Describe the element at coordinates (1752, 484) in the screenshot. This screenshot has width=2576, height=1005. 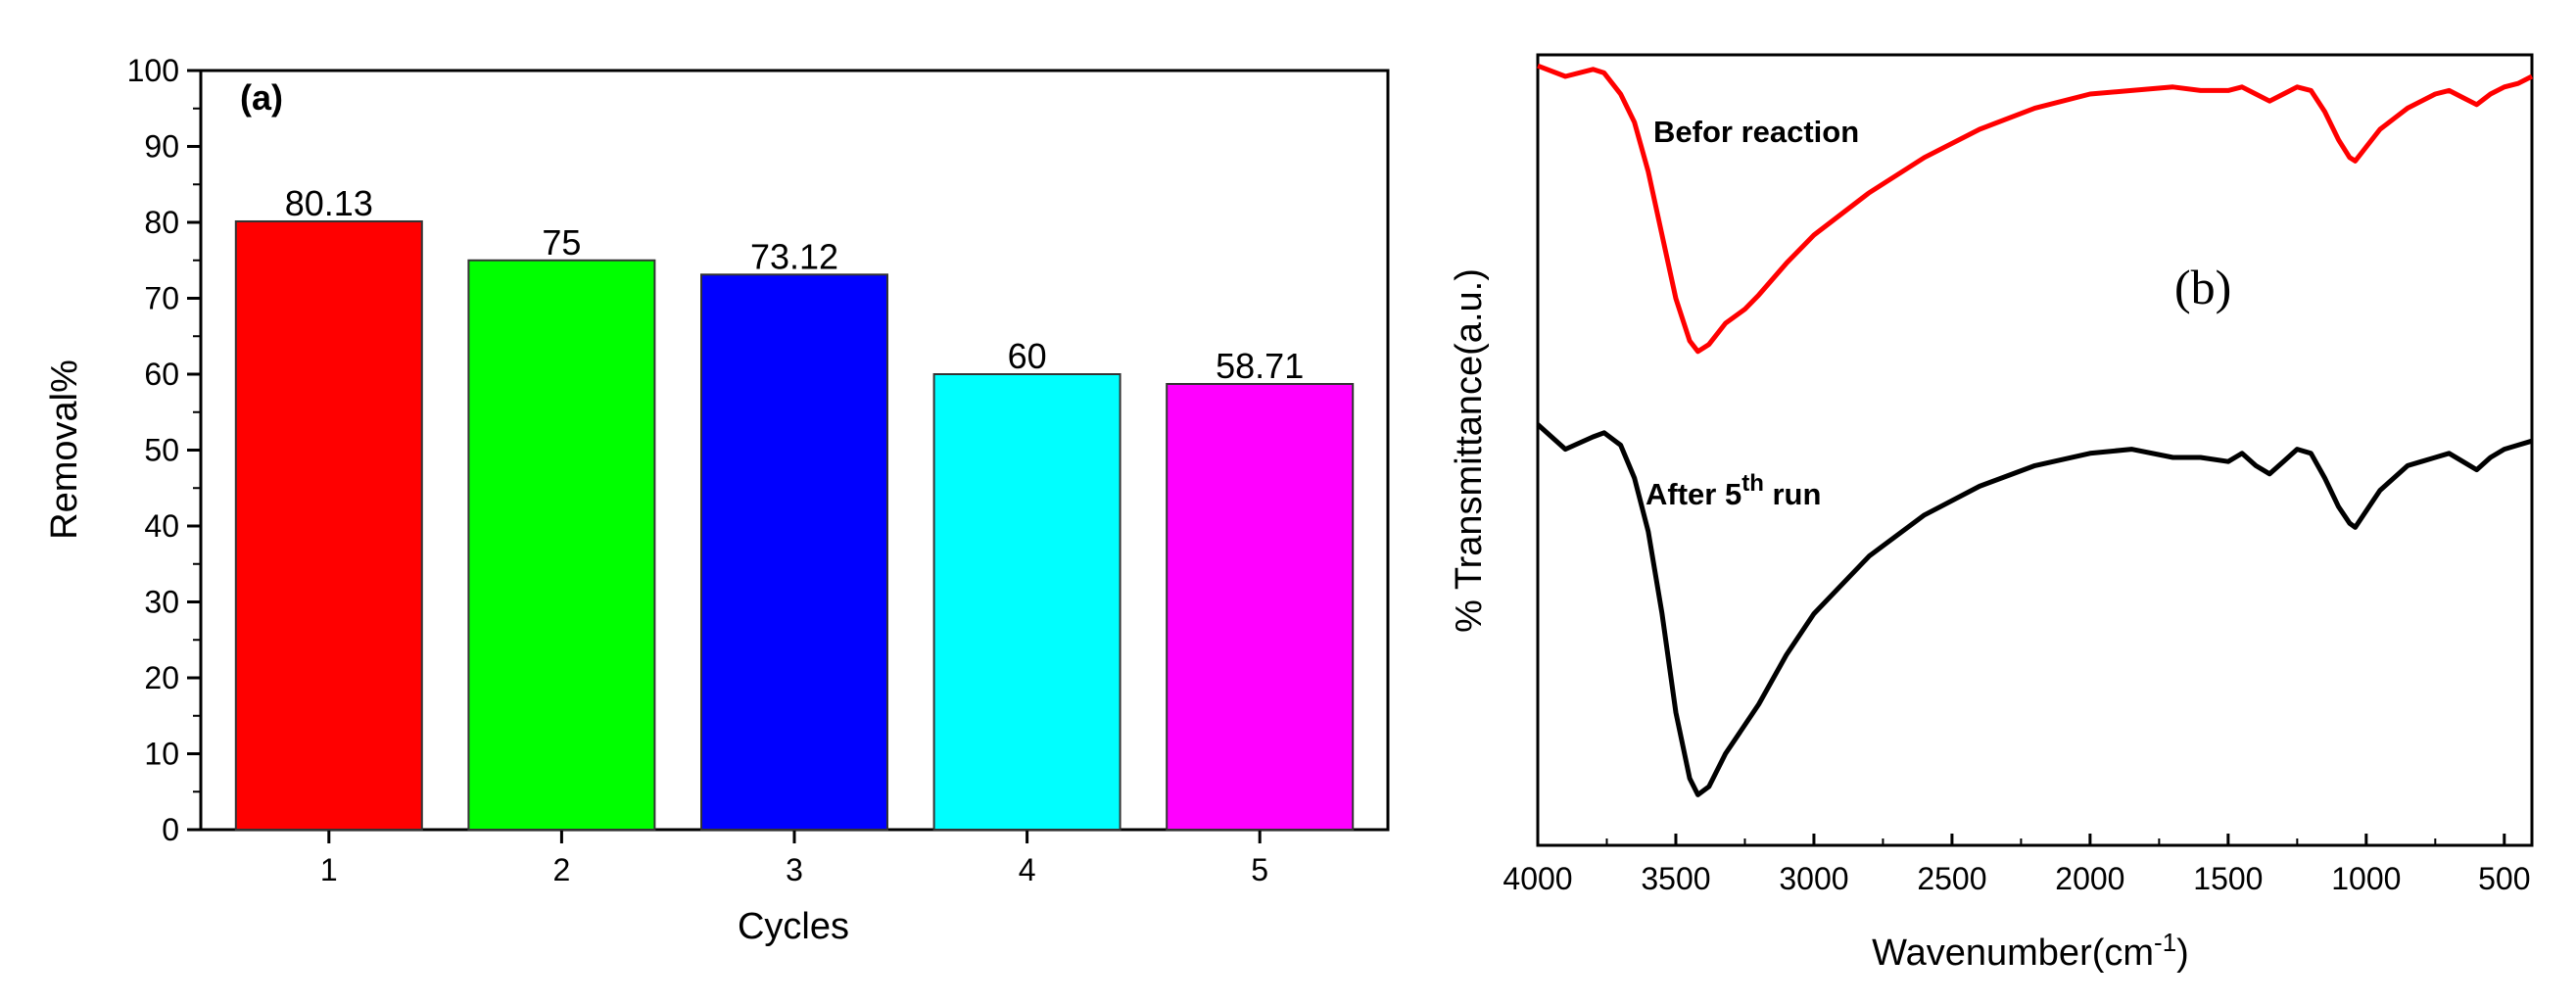
I see `series-label-after-sup: th` at that location.